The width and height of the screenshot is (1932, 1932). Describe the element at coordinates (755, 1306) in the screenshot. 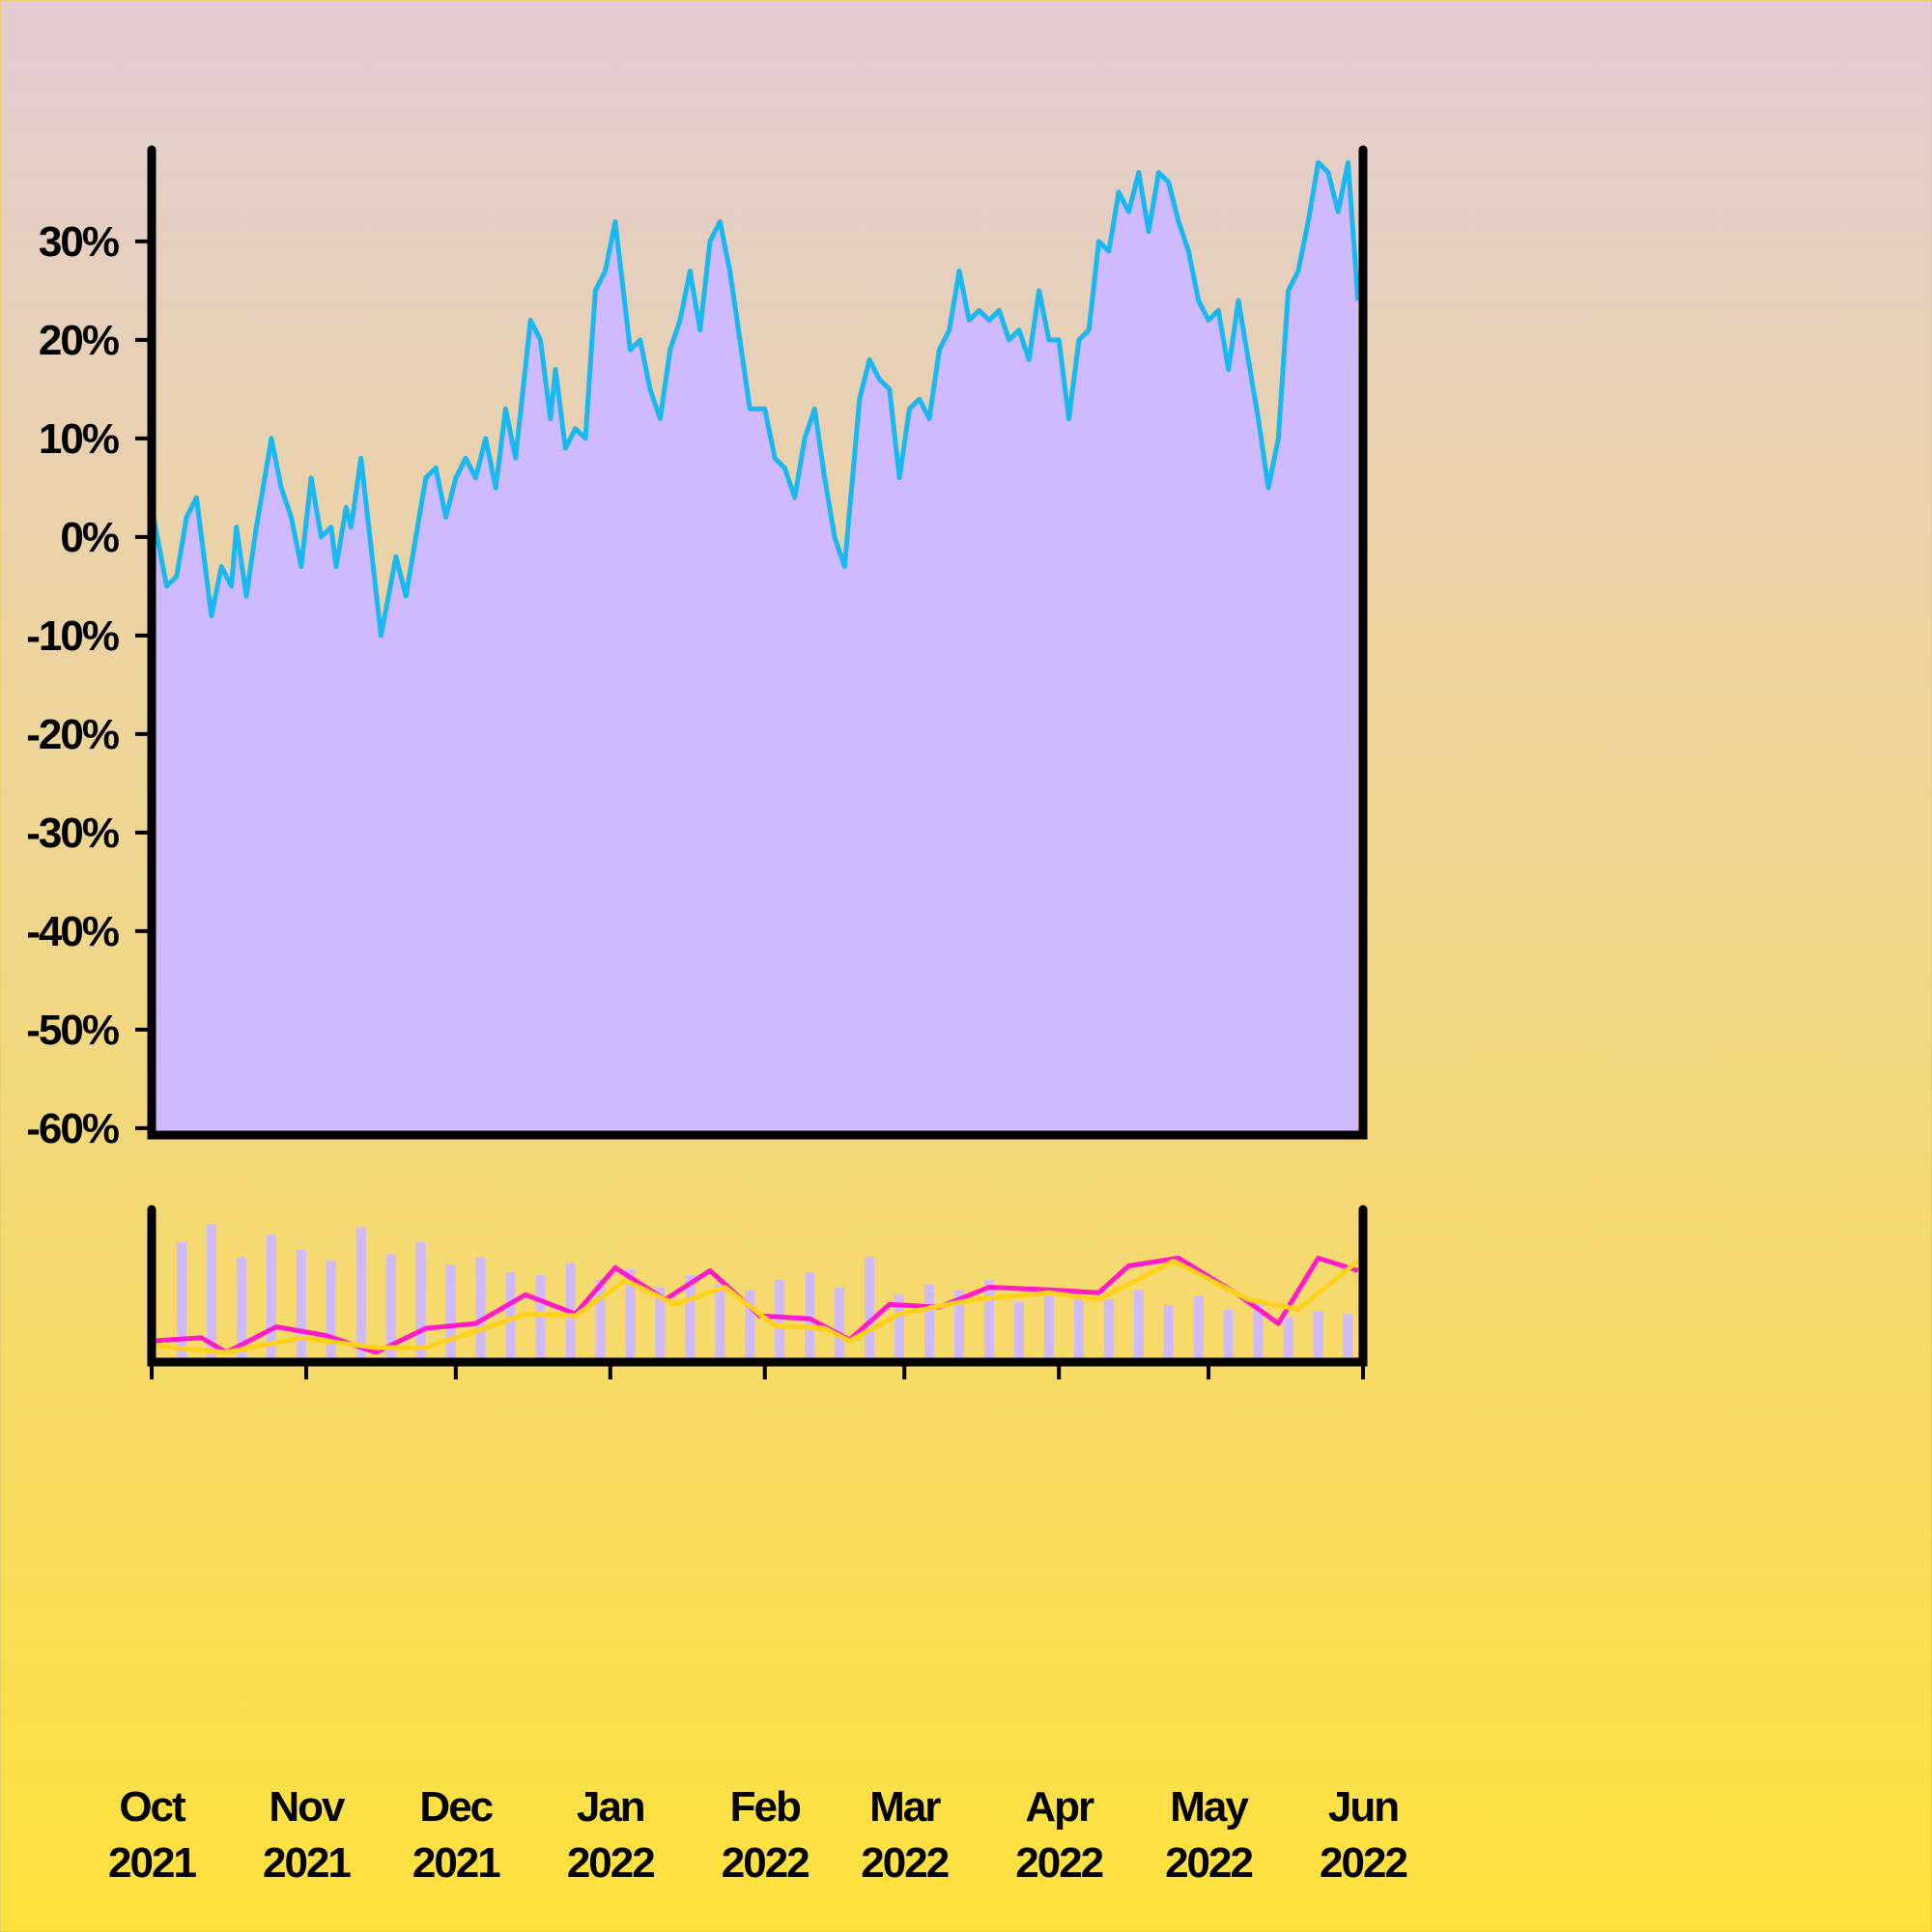

I see `moving-average-line` at that location.